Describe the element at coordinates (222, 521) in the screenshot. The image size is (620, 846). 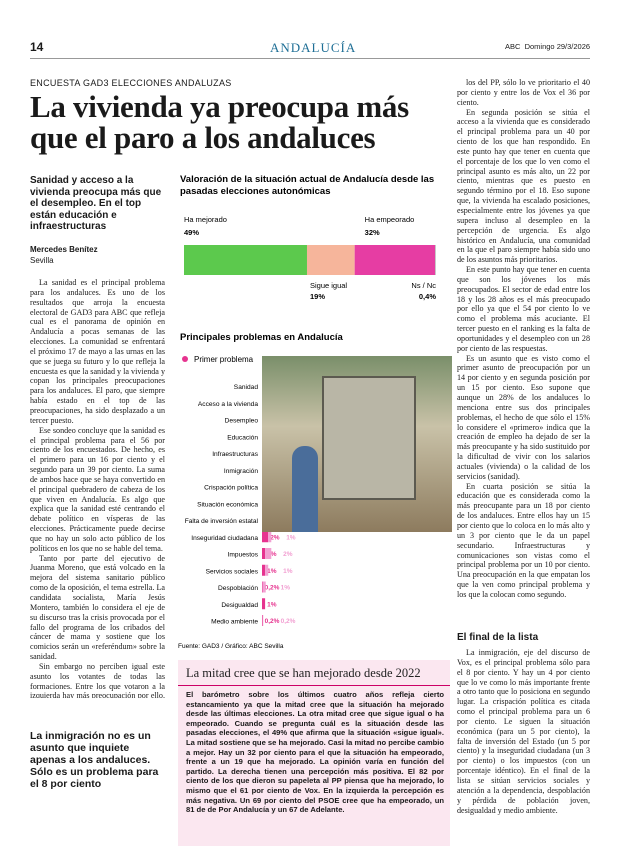
I see `category-label: Falta de inversión estatal` at that location.